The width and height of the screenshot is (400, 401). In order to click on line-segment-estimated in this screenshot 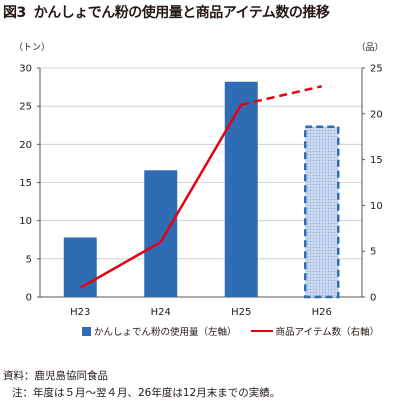, I will do `click(281, 95)`.